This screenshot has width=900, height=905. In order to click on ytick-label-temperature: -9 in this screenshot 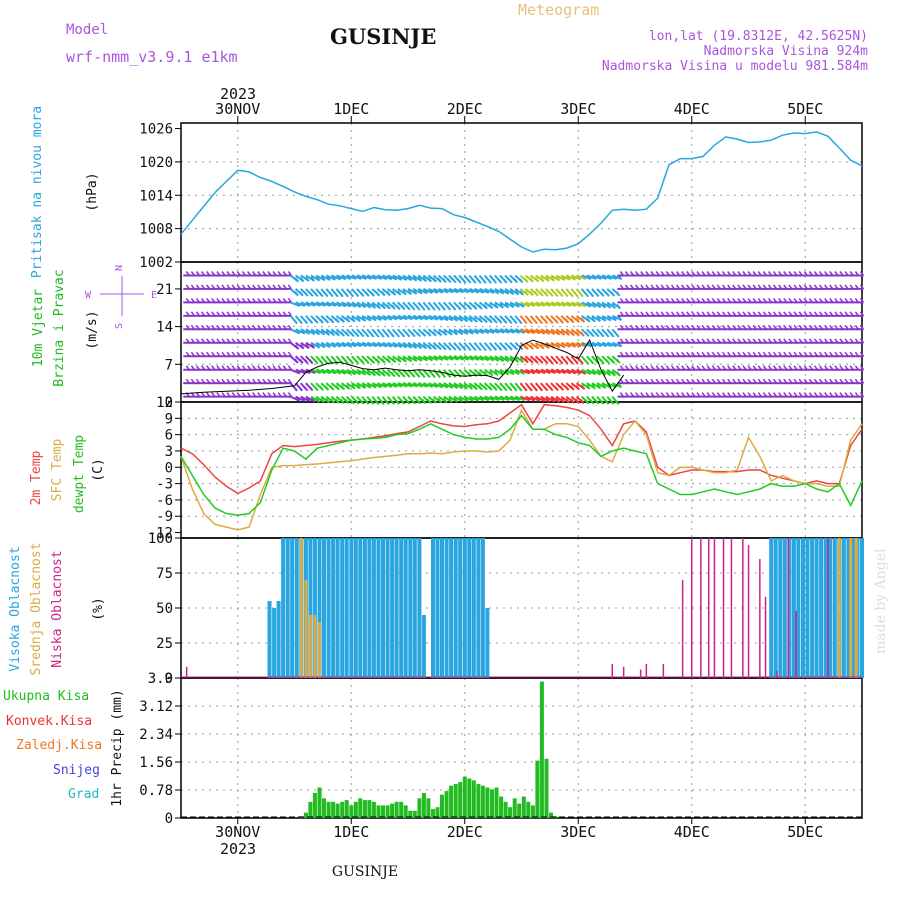, I will do `click(164, 517)`.